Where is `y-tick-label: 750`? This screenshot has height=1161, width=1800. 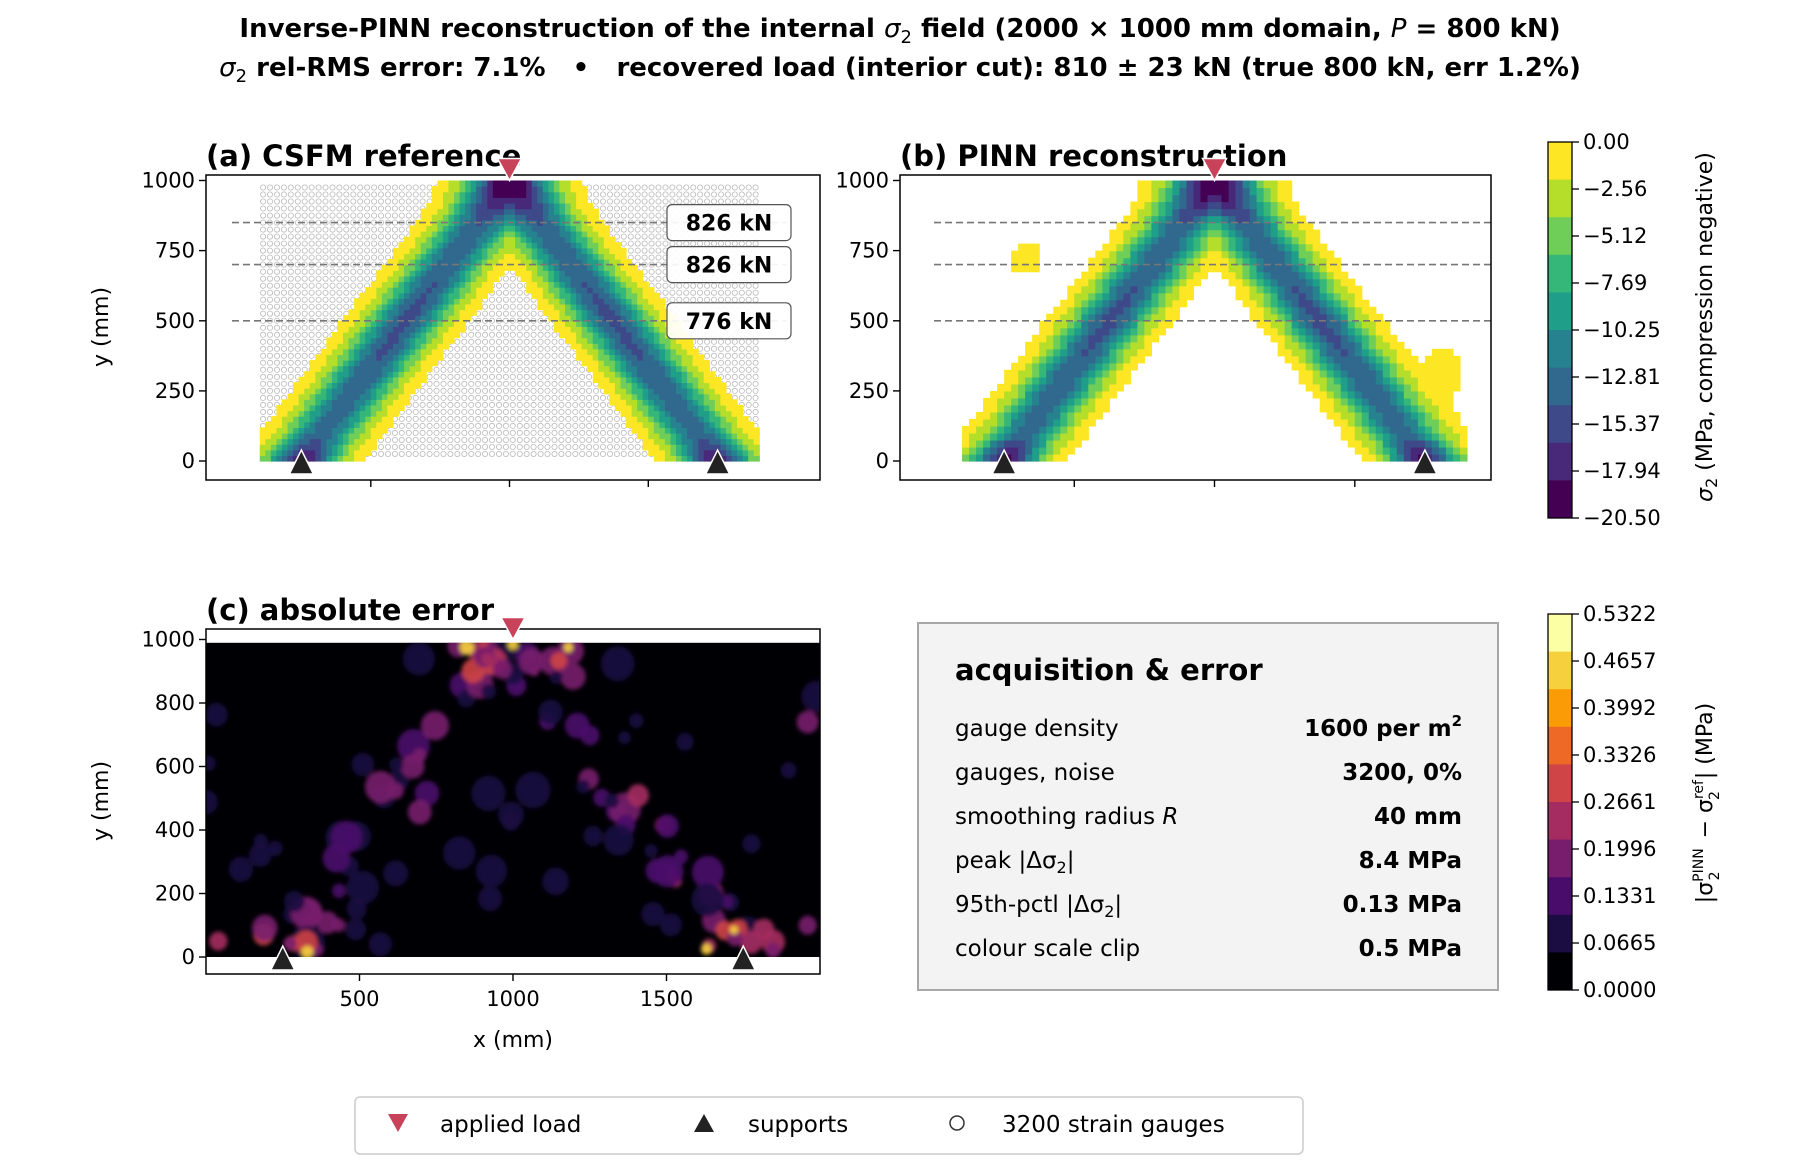
y-tick-label: 750 is located at coordinates (175, 251).